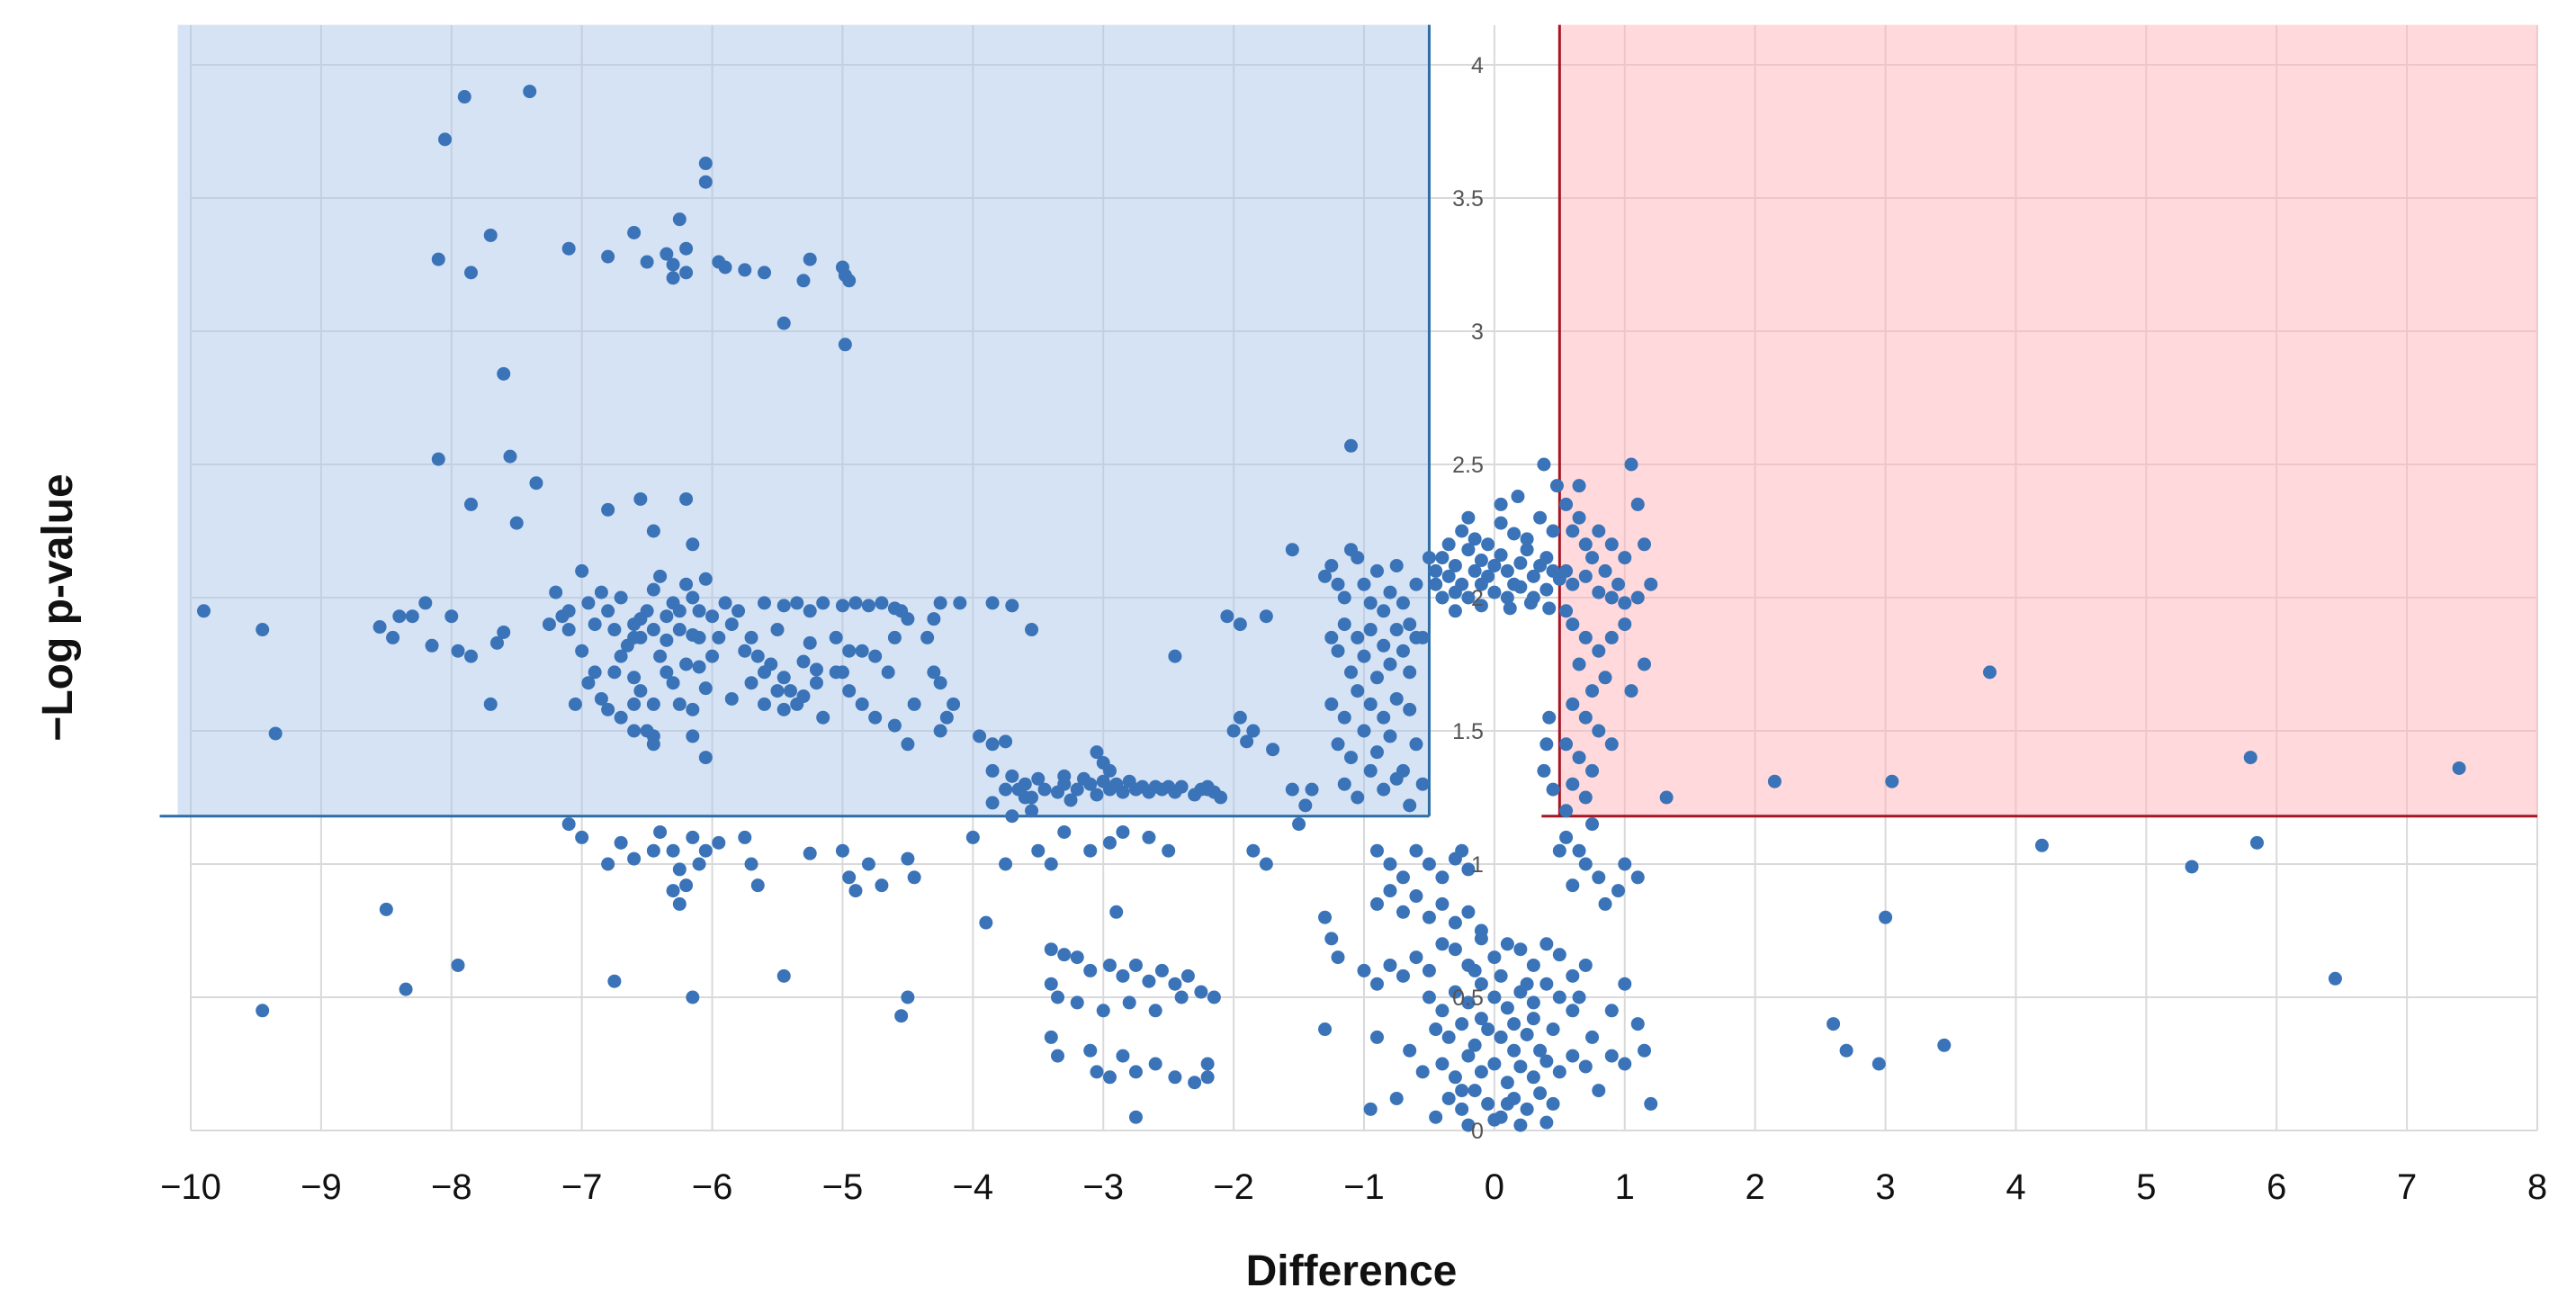 Image resolution: width=2576 pixels, height=1306 pixels. Describe the element at coordinates (1478, 65) in the screenshot. I see `y-tick-label: 4` at that location.